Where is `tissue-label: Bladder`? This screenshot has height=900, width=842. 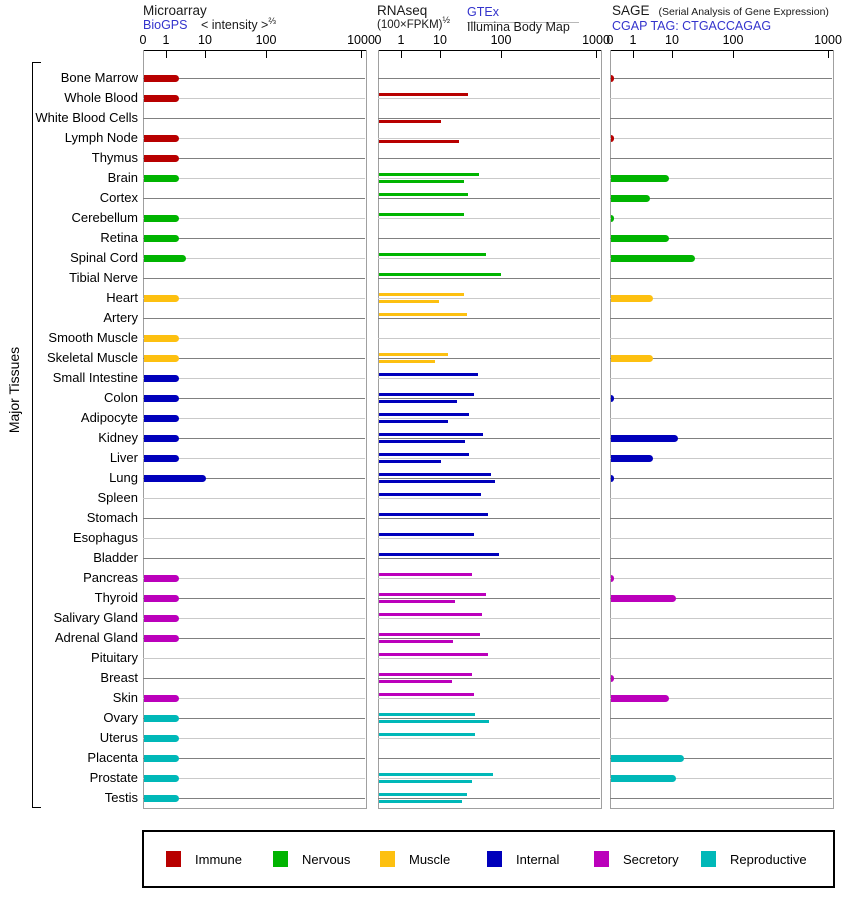
tissue-label: Bladder is located at coordinates (115, 557).